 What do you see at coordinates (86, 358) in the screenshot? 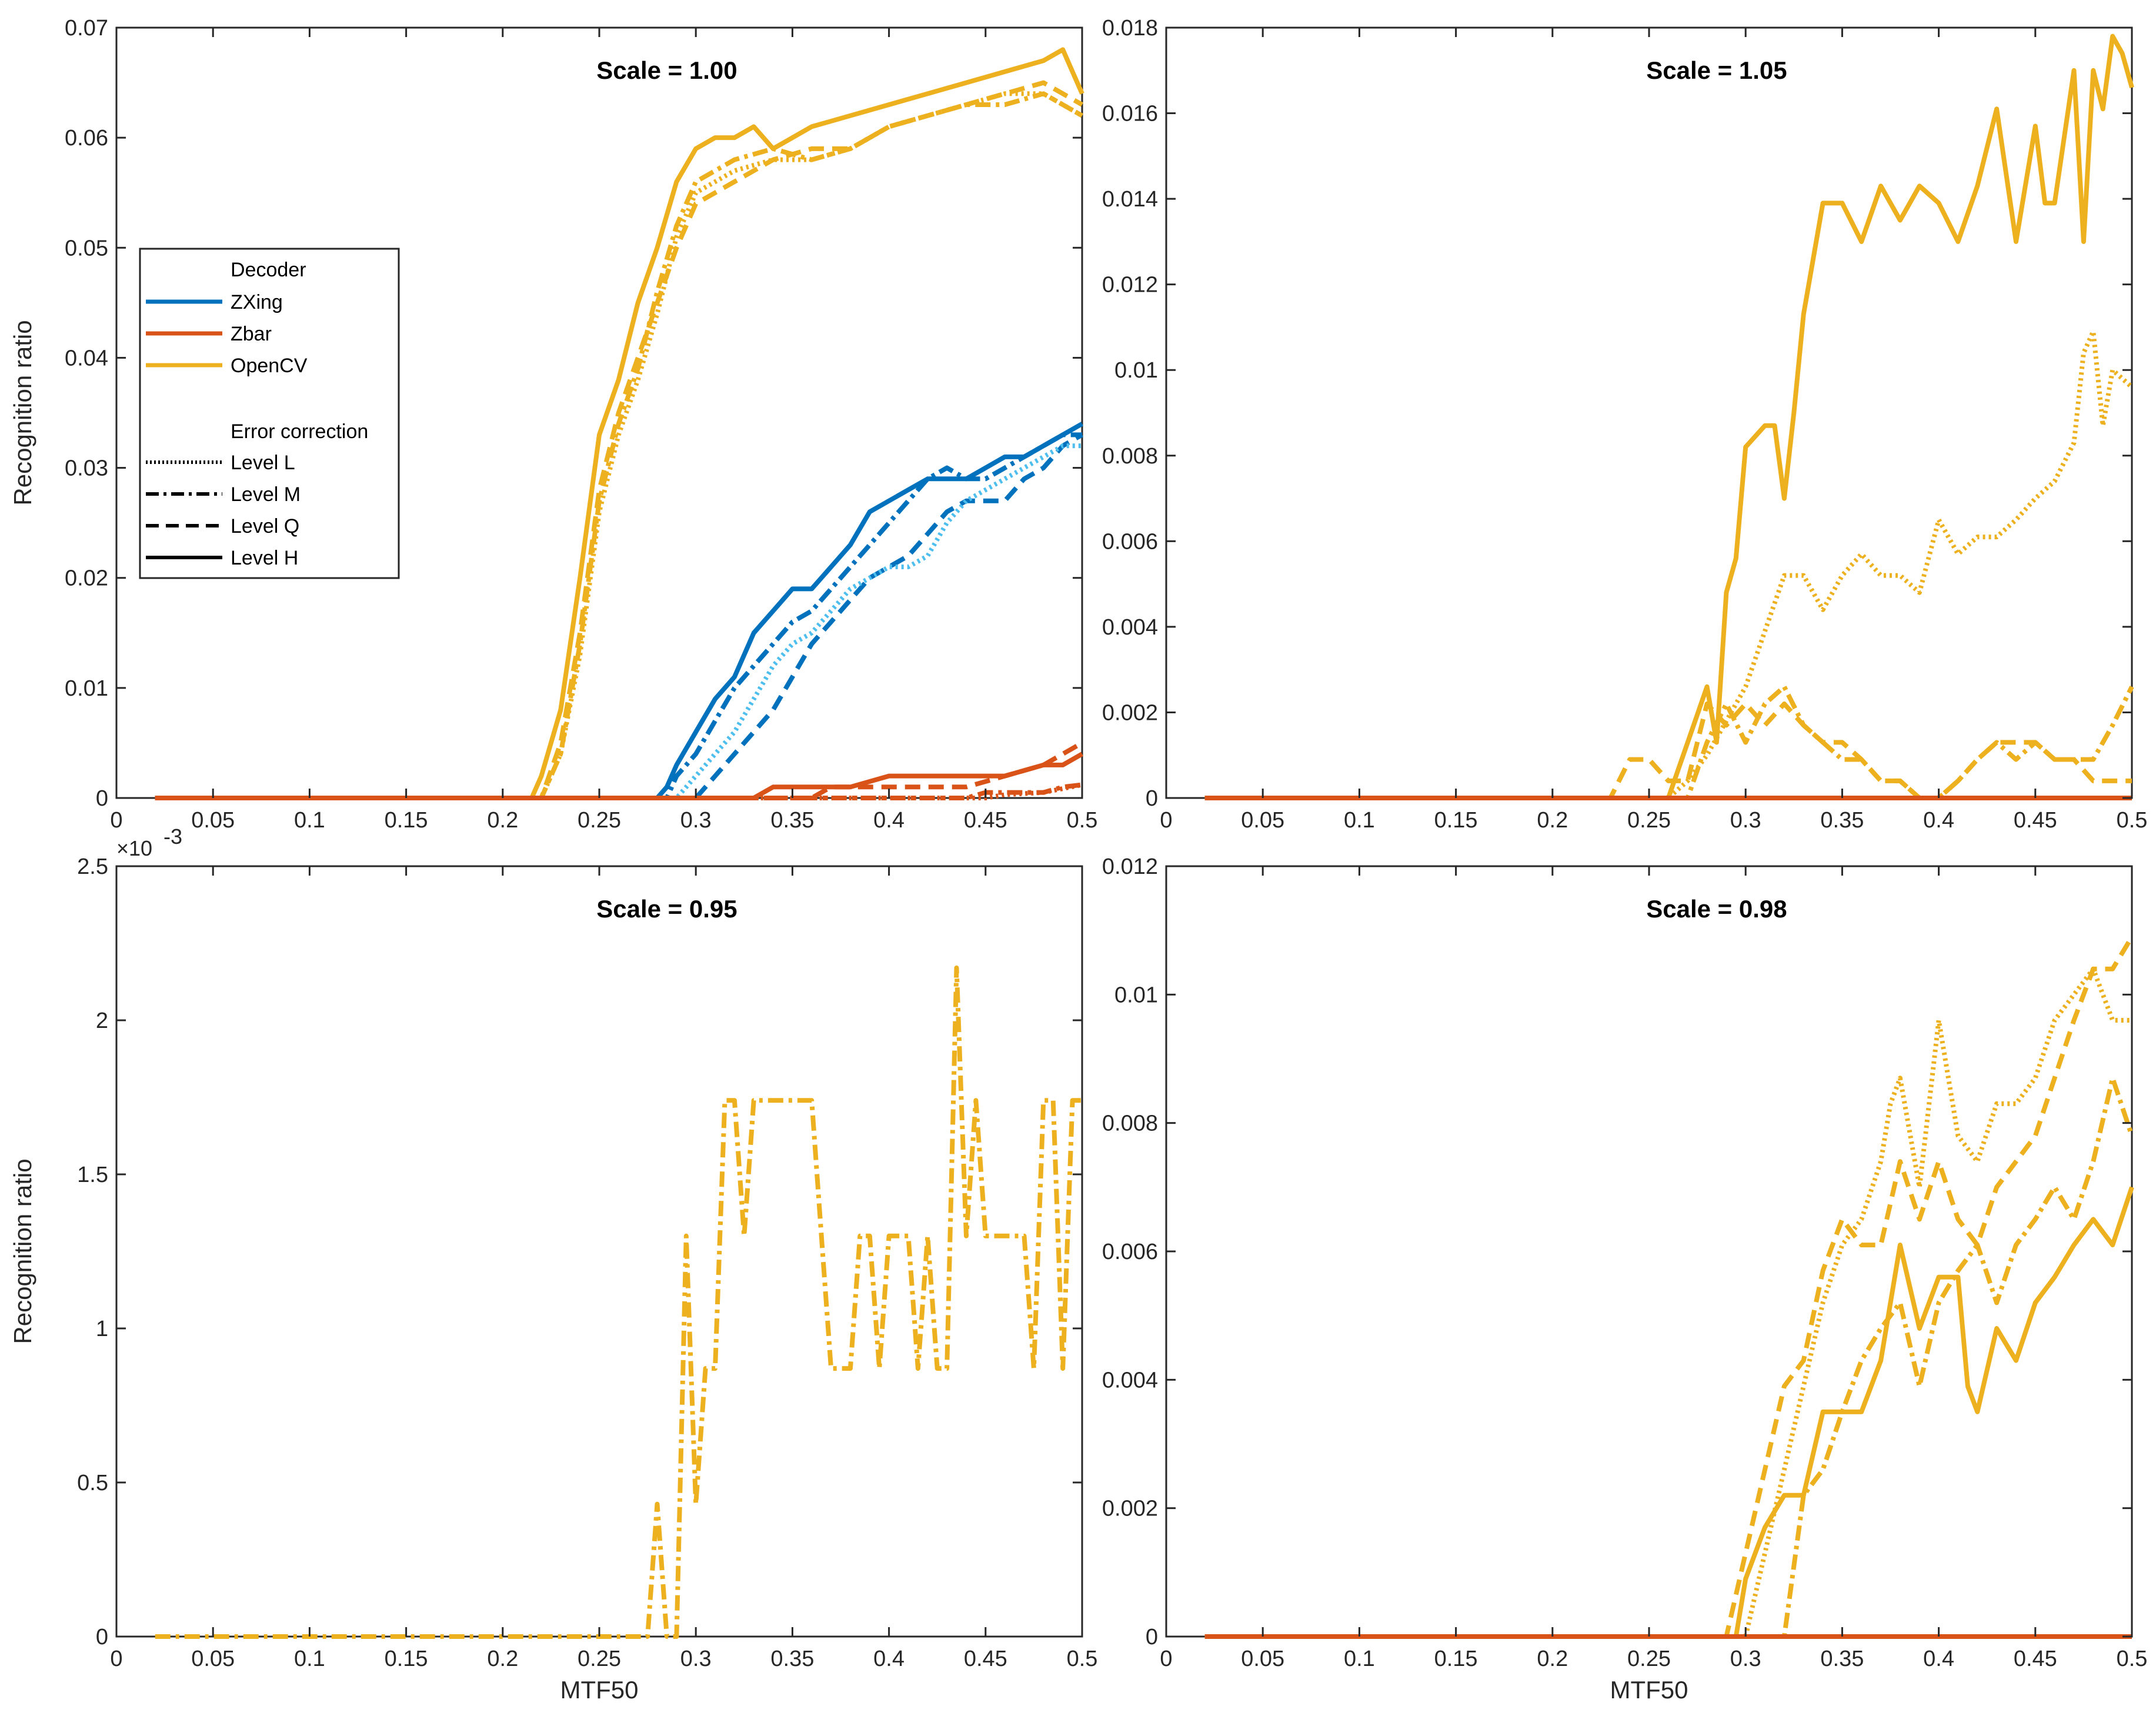
I see `y-tick-label: 0.04` at bounding box center [86, 358].